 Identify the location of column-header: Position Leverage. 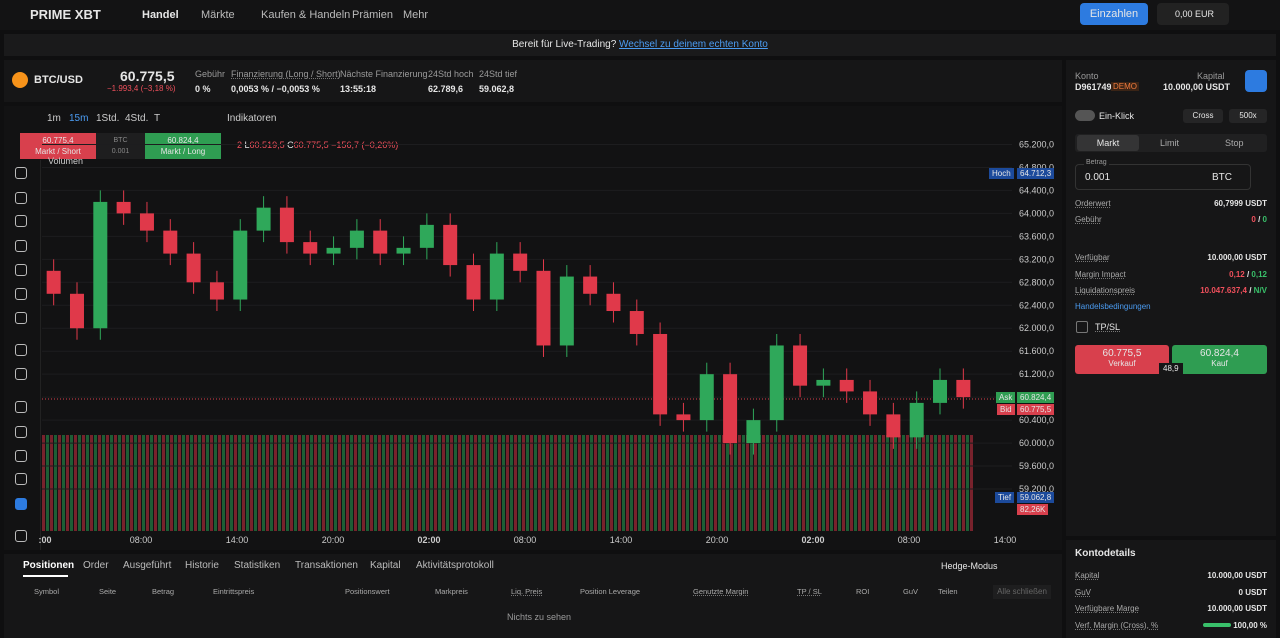
(610, 591).